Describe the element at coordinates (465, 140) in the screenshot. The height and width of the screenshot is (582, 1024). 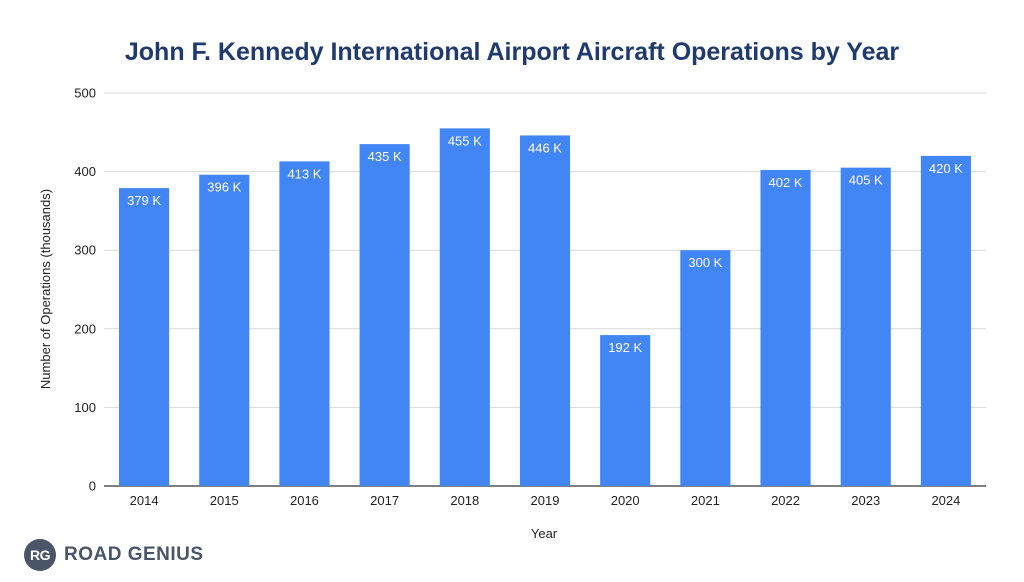
I see `data-label-2018: 455 K` at that location.